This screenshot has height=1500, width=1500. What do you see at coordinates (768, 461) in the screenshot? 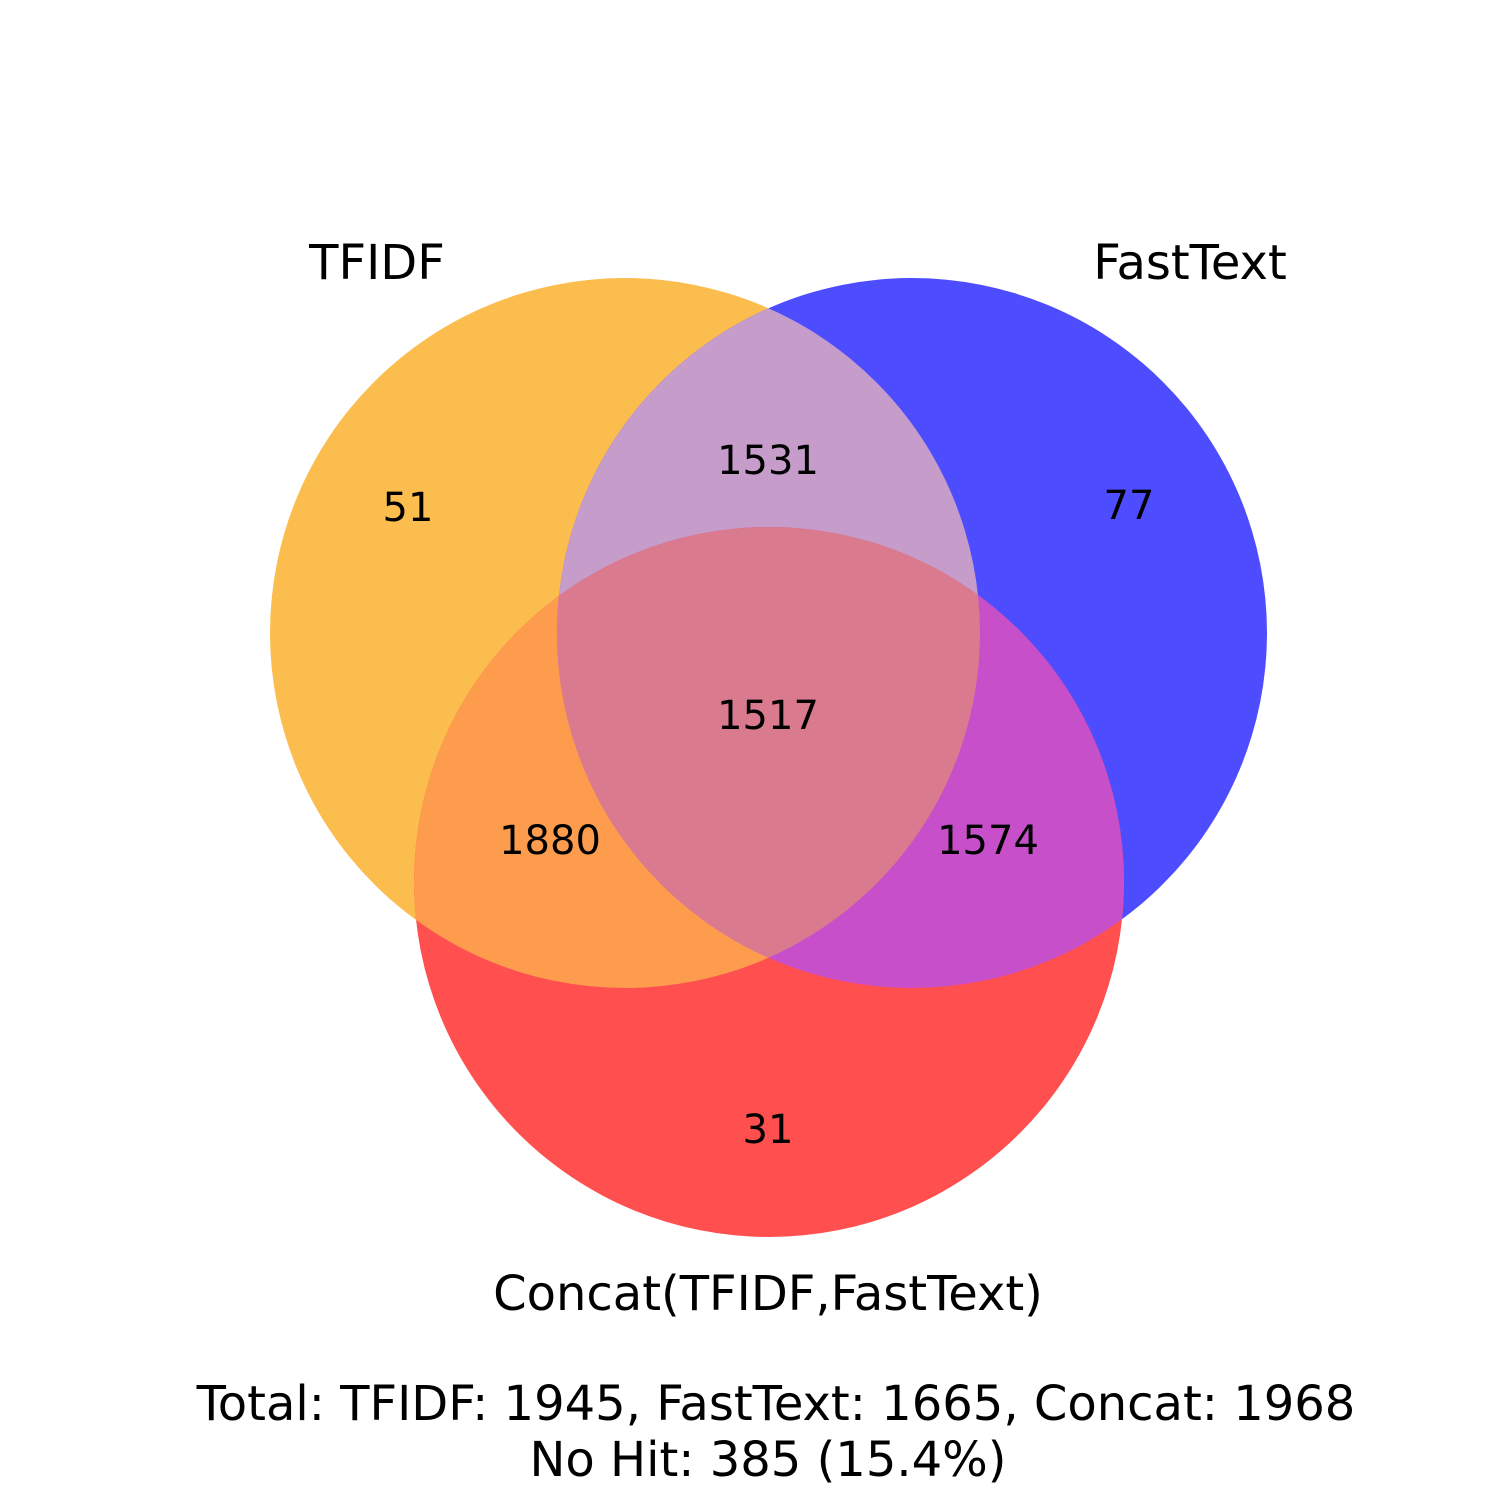
I see `region-count-tfidf-fasttext: 1531` at bounding box center [768, 461].